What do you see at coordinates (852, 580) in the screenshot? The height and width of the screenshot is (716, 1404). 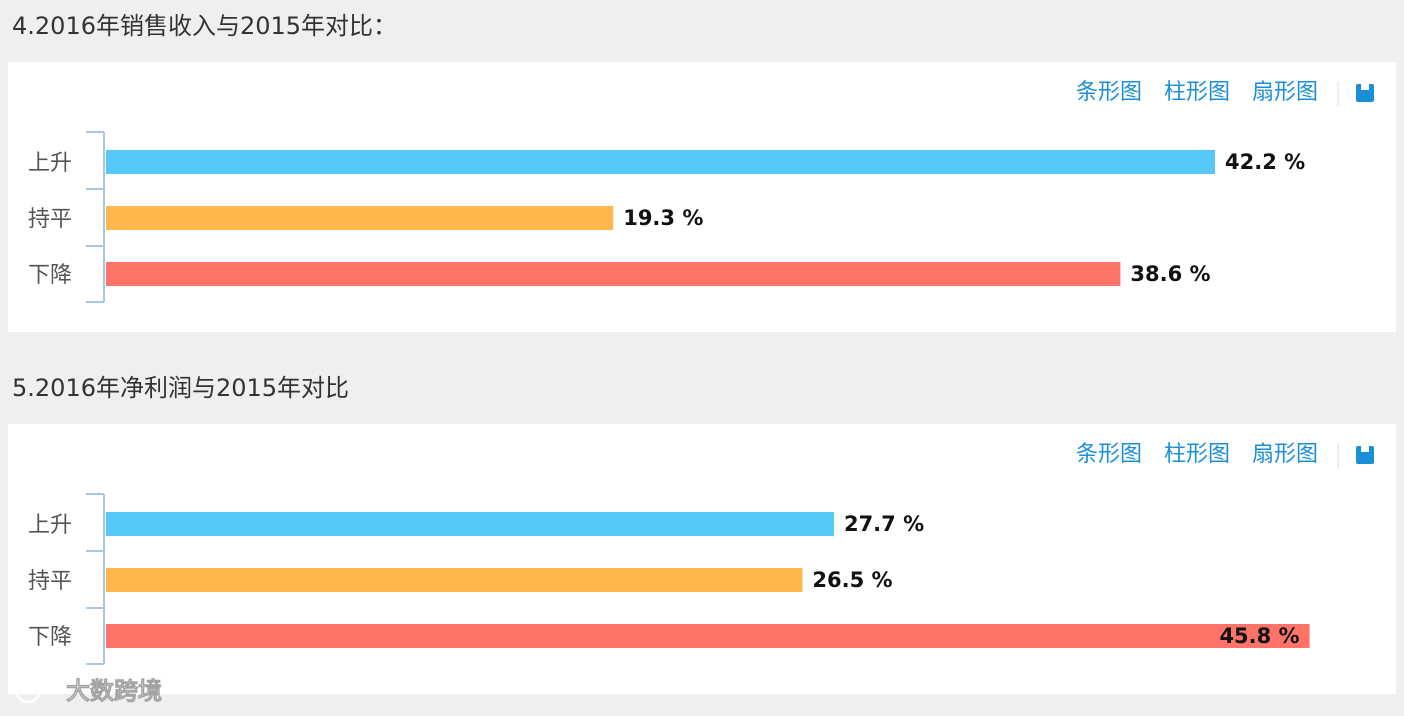 I see `value-label: 26.5 %` at bounding box center [852, 580].